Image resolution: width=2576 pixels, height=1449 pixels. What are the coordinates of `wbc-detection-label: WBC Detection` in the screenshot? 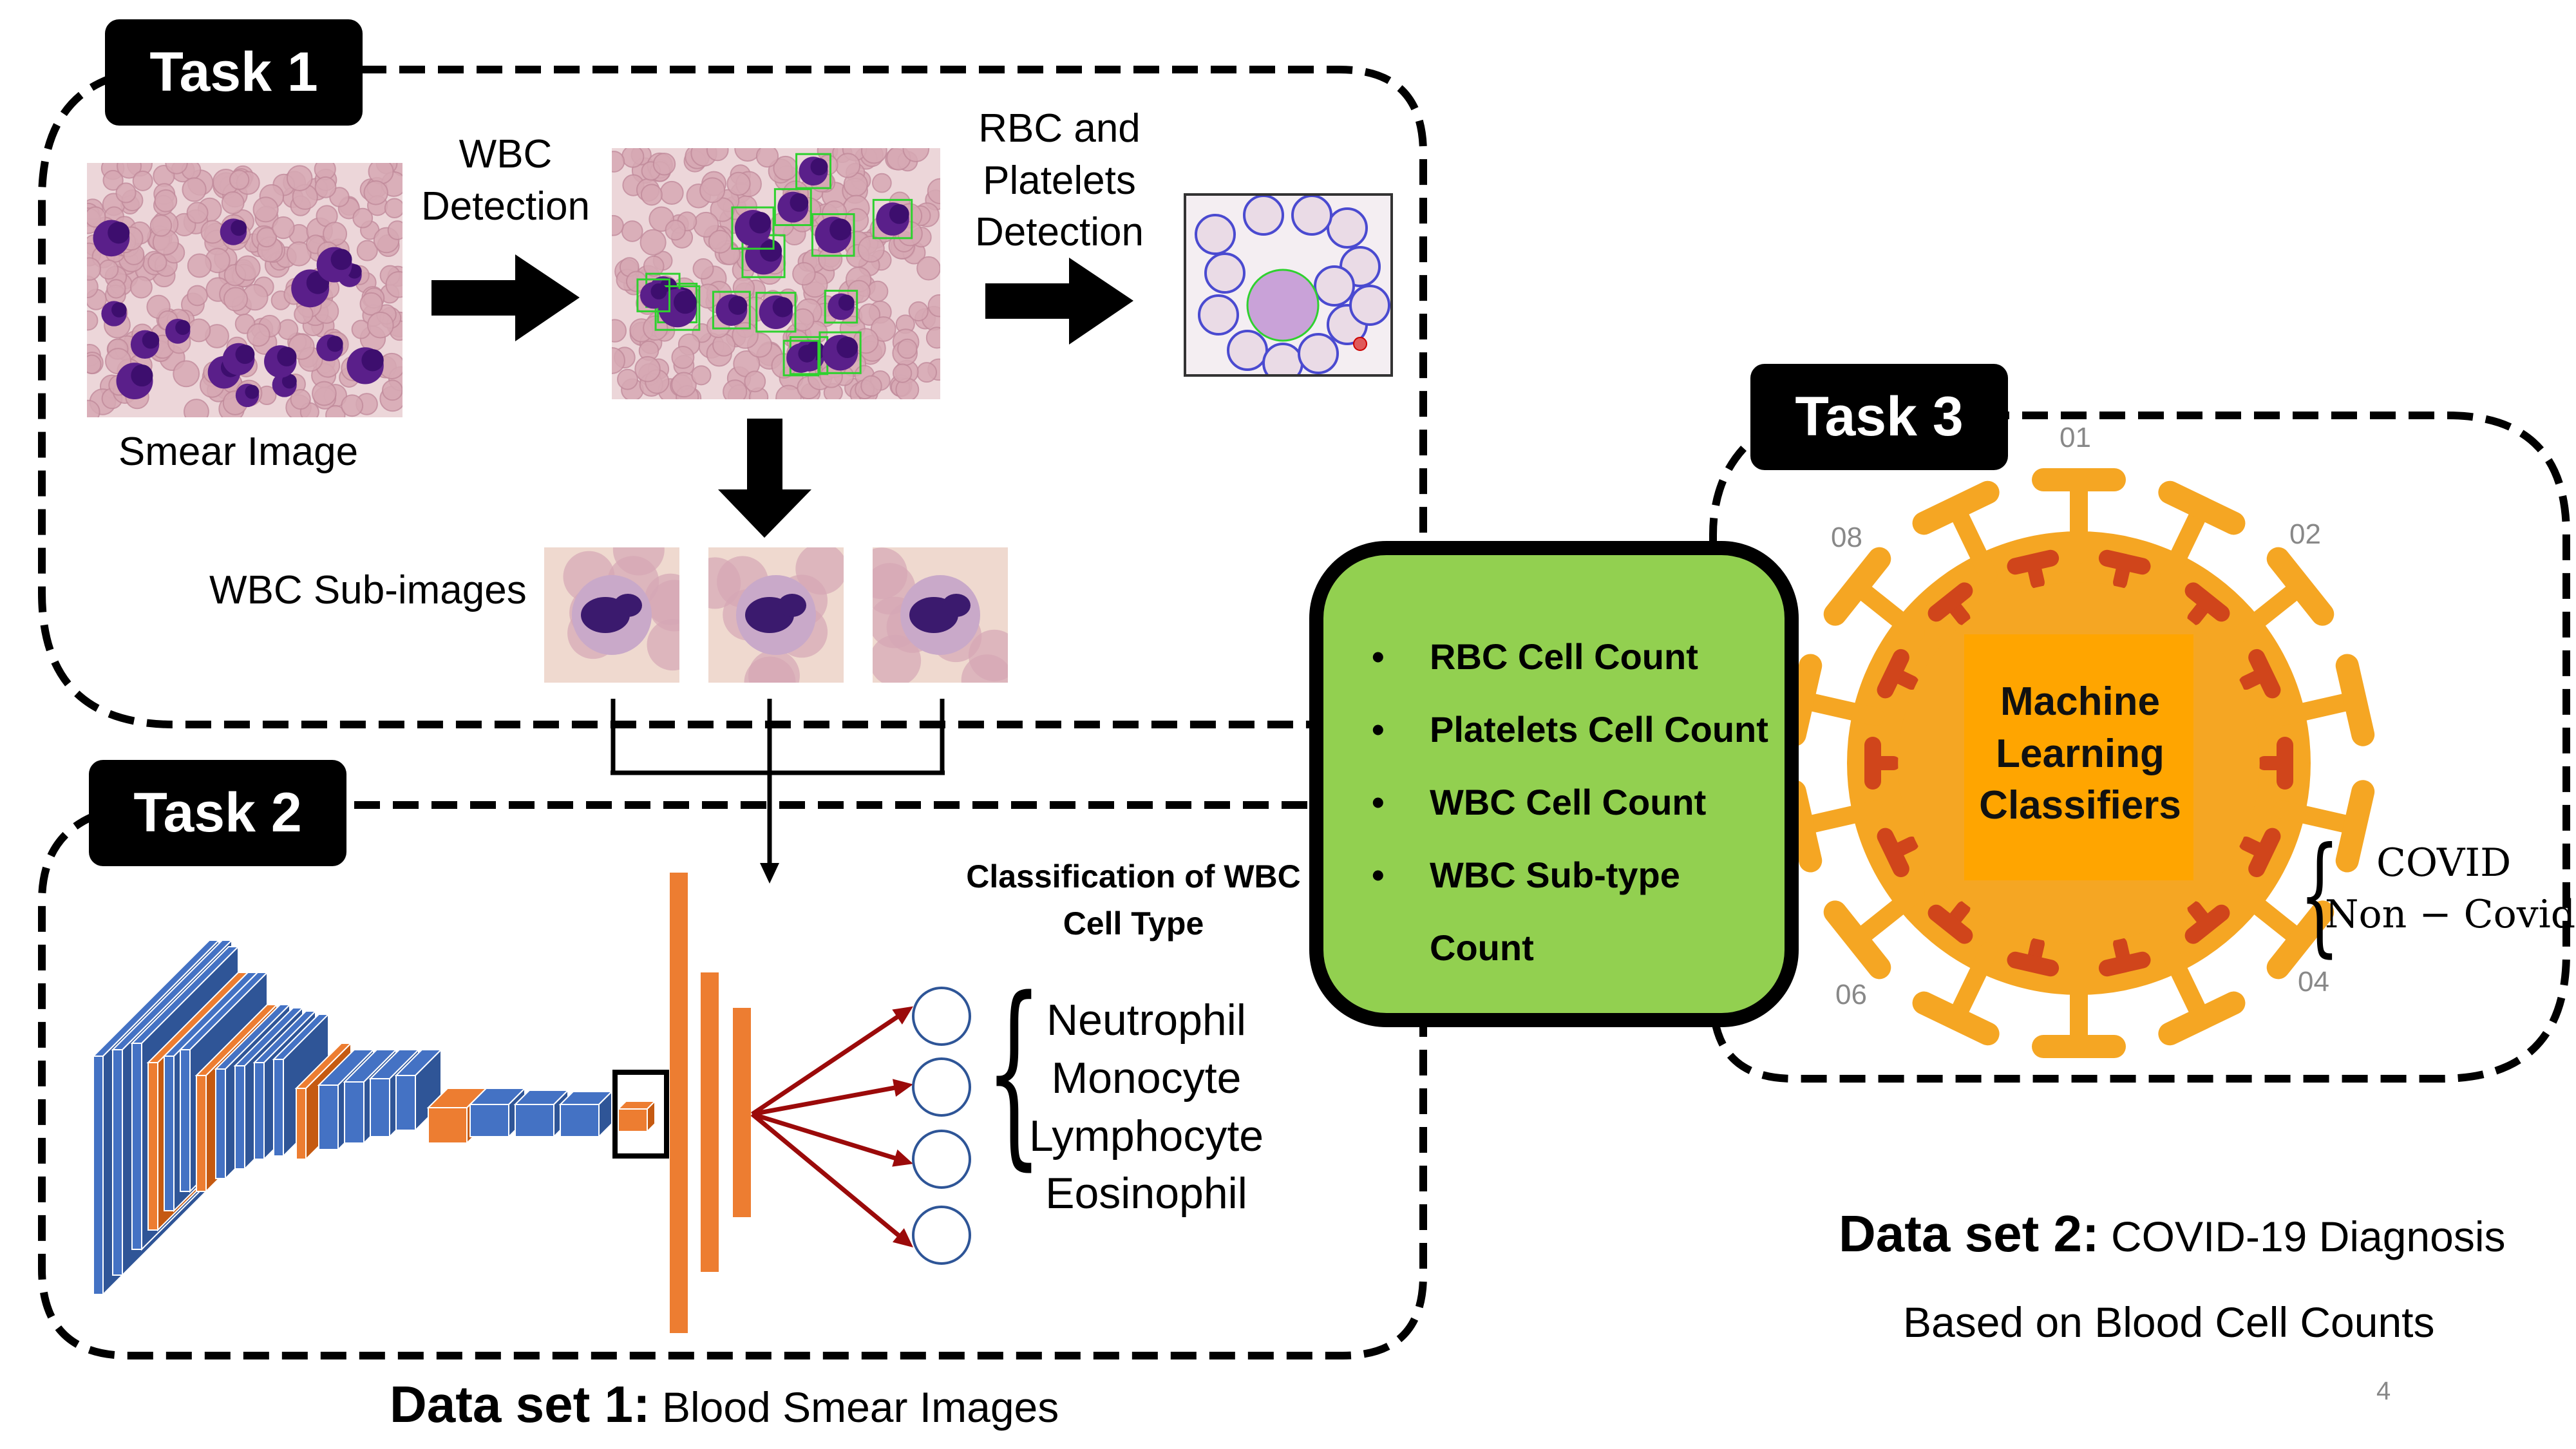 It's located at (506, 181).